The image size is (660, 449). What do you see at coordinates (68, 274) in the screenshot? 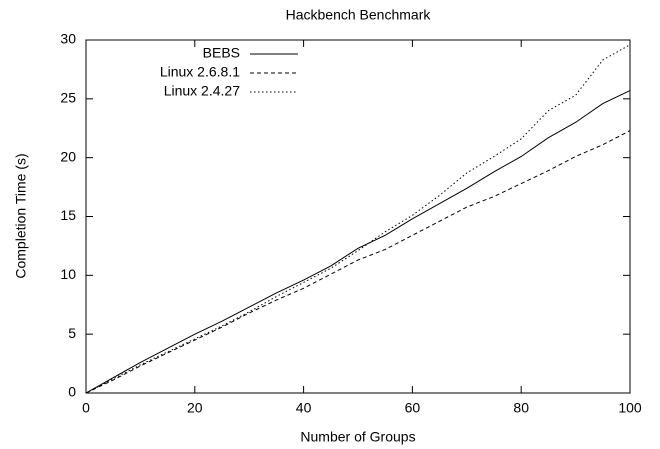
I see `y-tick-label: 10` at bounding box center [68, 274].